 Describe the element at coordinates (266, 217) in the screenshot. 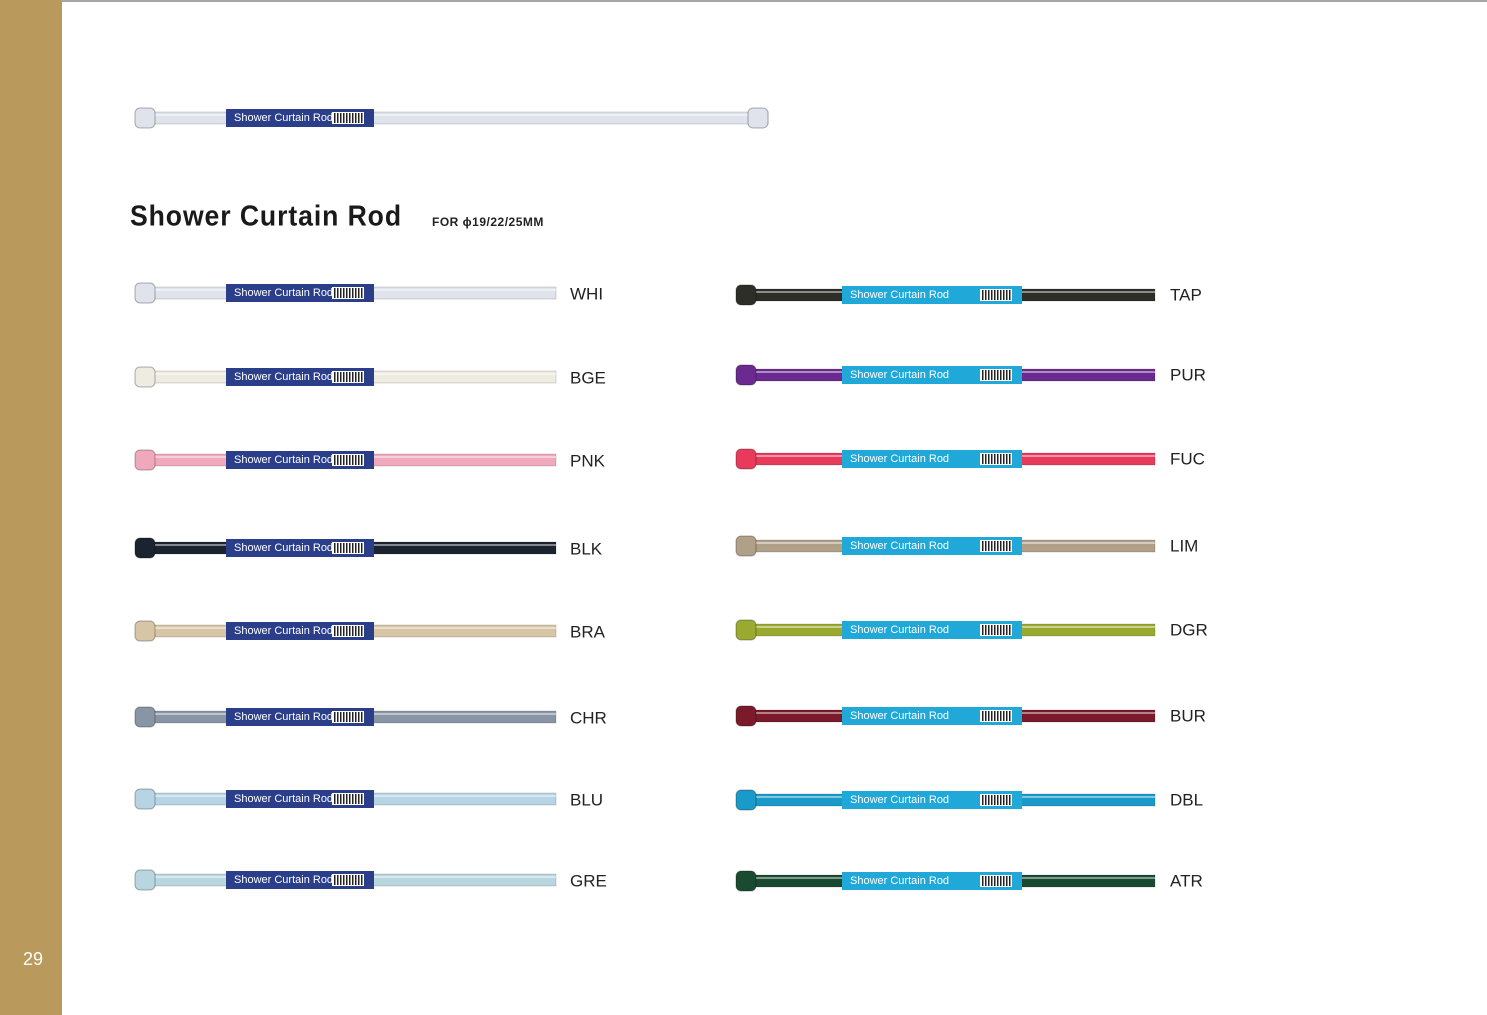

I see `title: Shower Curtain Rod` at that location.